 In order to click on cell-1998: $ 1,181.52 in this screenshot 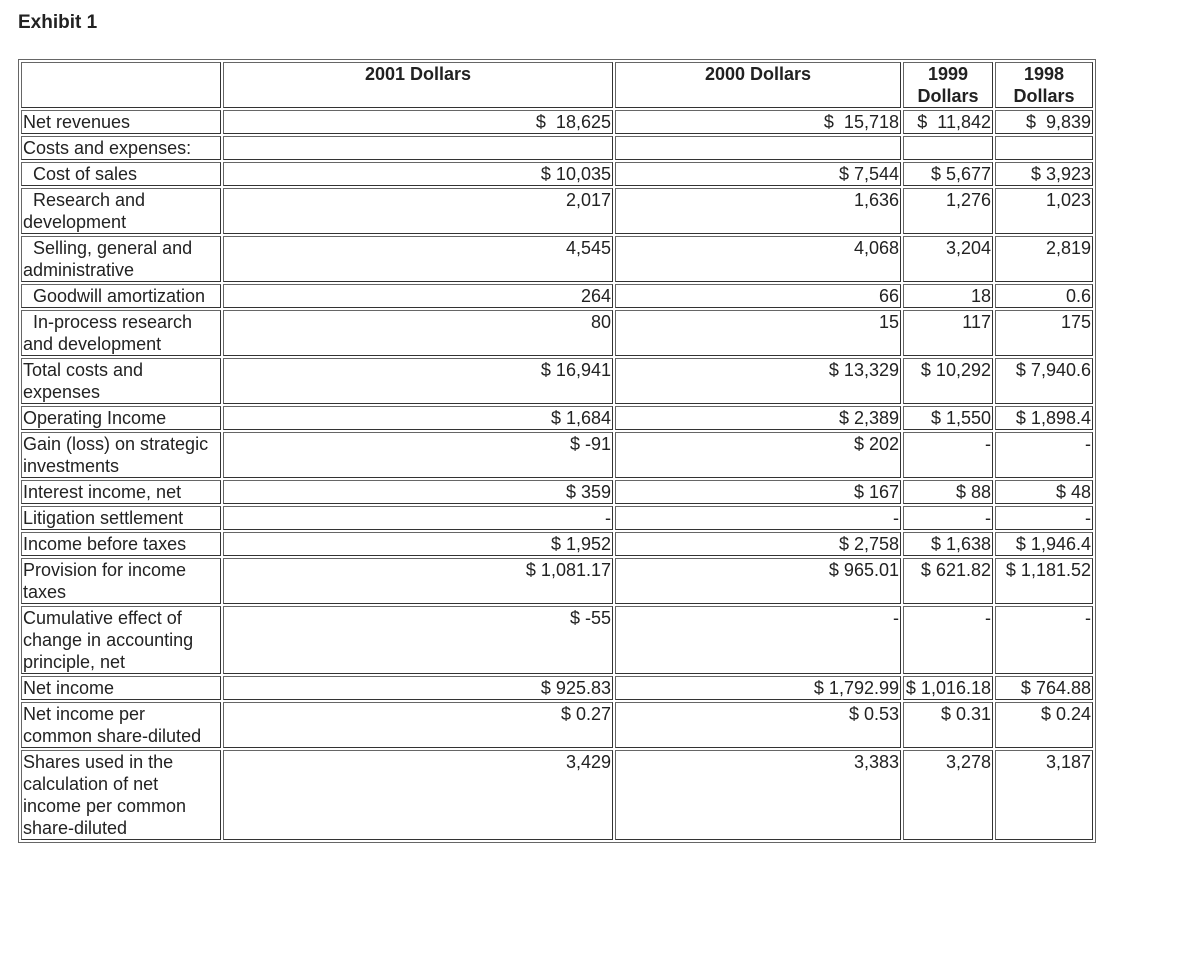, I will do `click(1044, 581)`.